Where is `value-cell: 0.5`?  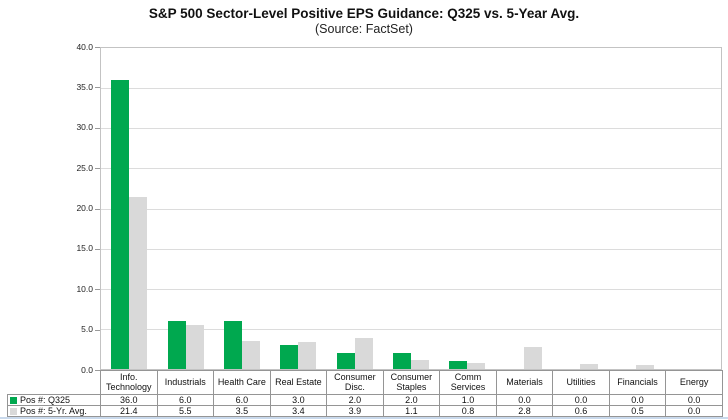
value-cell: 0.5 is located at coordinates (637, 410).